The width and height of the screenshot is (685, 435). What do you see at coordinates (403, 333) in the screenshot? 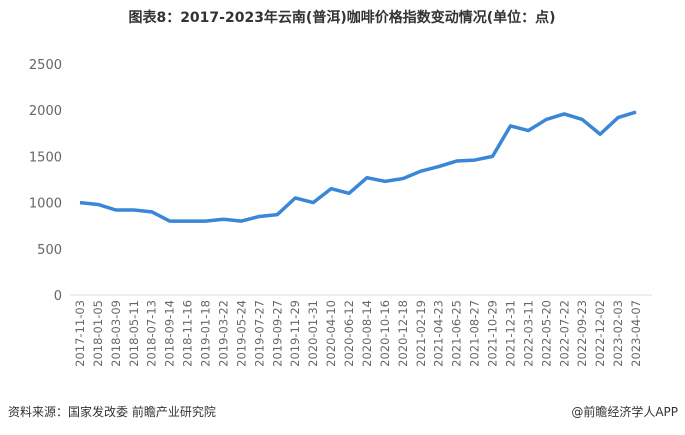
I see `x-tick-label: 2020-12-18` at bounding box center [403, 333].